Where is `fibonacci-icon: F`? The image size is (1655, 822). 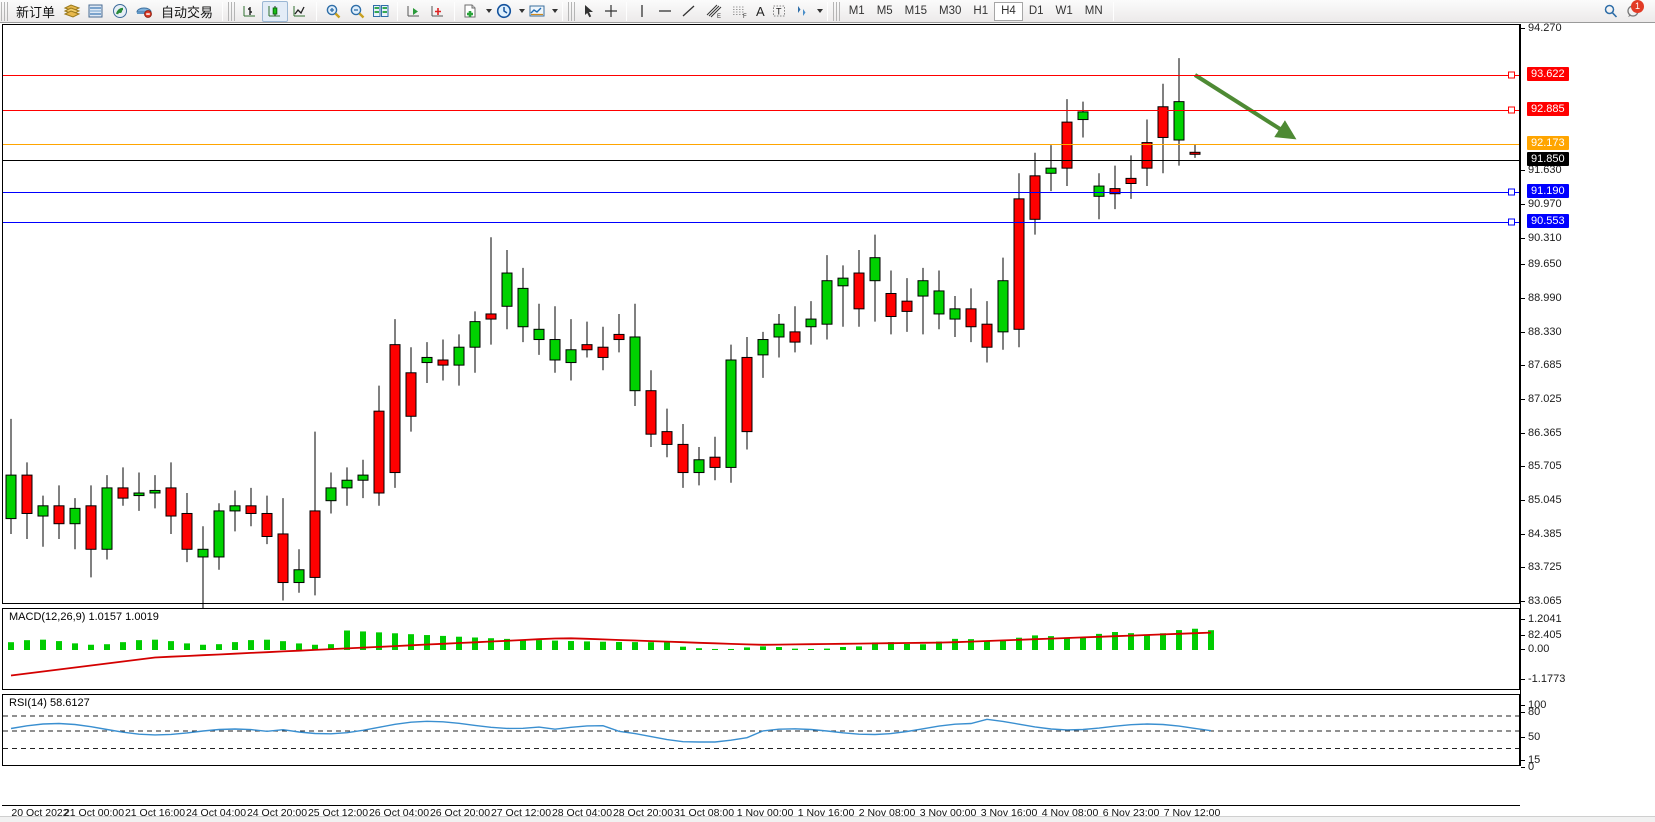 fibonacci-icon: F is located at coordinates (740, 11).